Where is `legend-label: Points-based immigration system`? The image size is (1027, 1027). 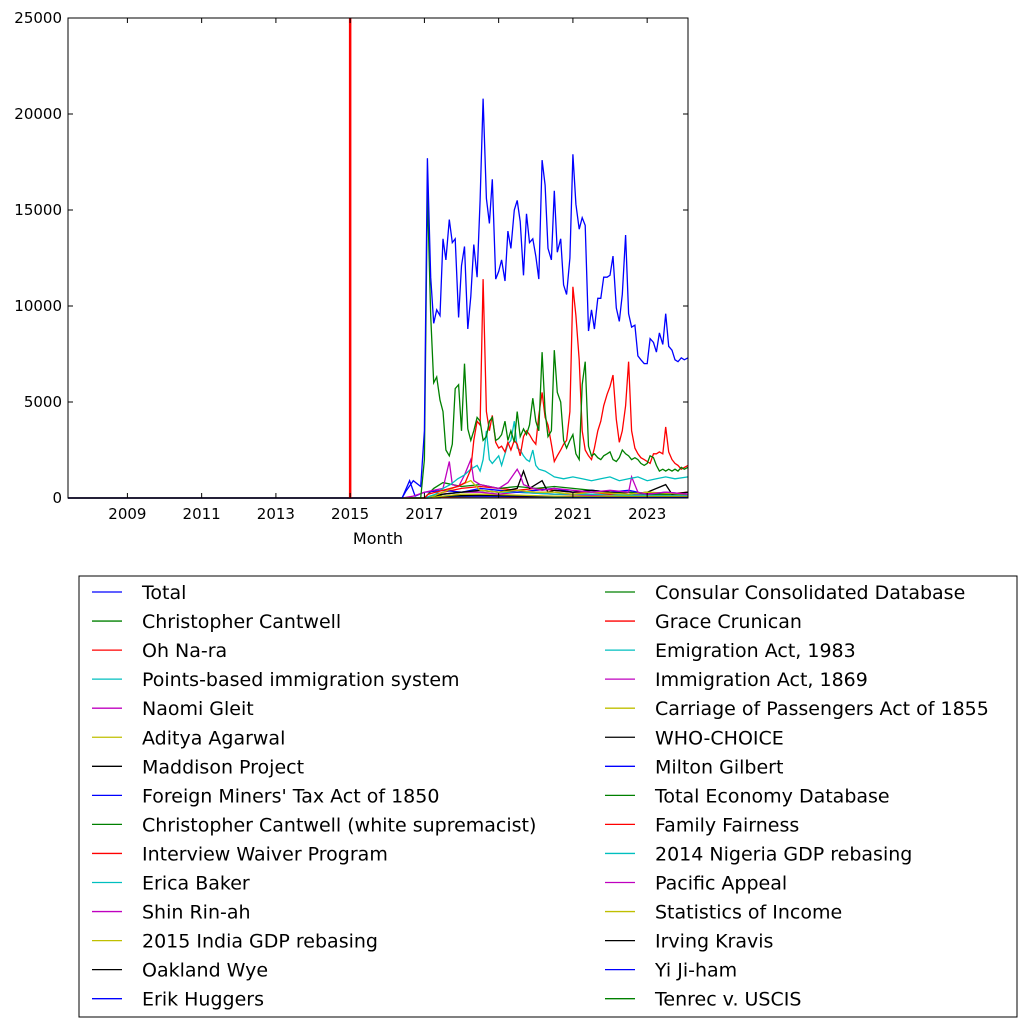 legend-label: Points-based immigration system is located at coordinates (301, 680).